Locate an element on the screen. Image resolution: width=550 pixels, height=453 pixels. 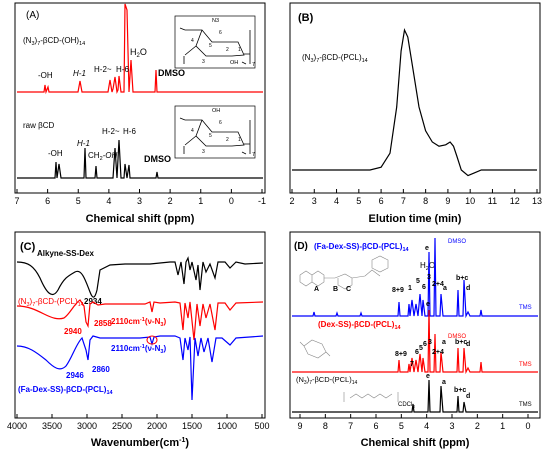
panel-c-red-spectrum is located at coordinates (140, 320).